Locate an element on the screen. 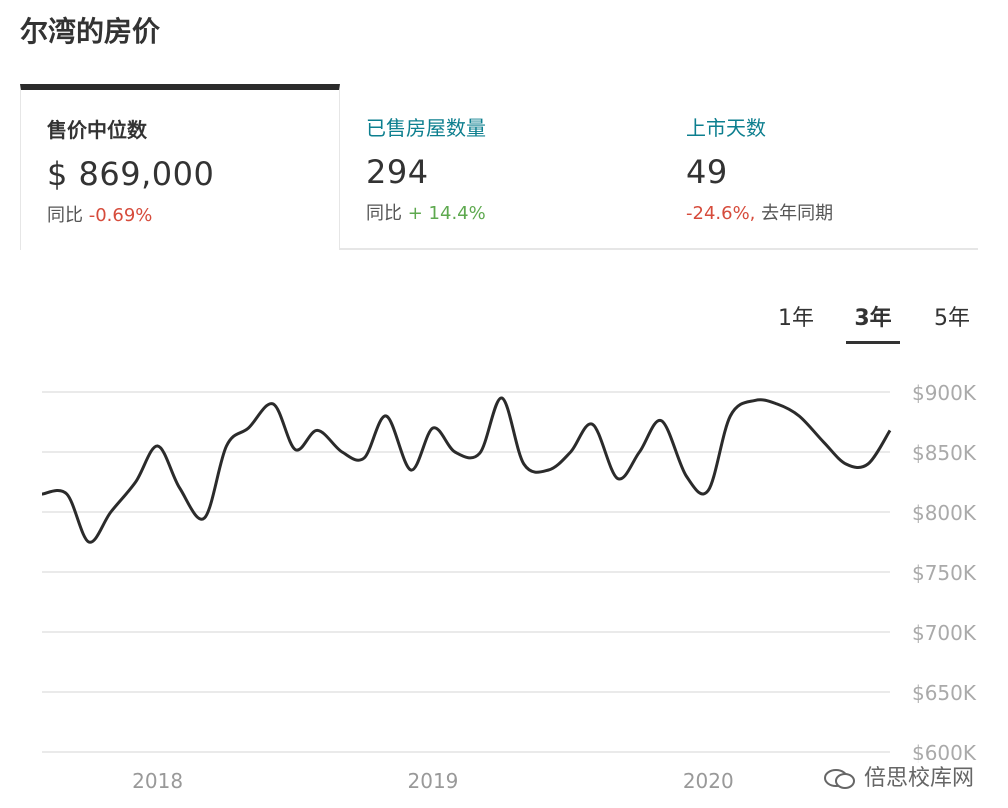 The image size is (1008, 808). days-on-market-value: 49 is located at coordinates (707, 172).